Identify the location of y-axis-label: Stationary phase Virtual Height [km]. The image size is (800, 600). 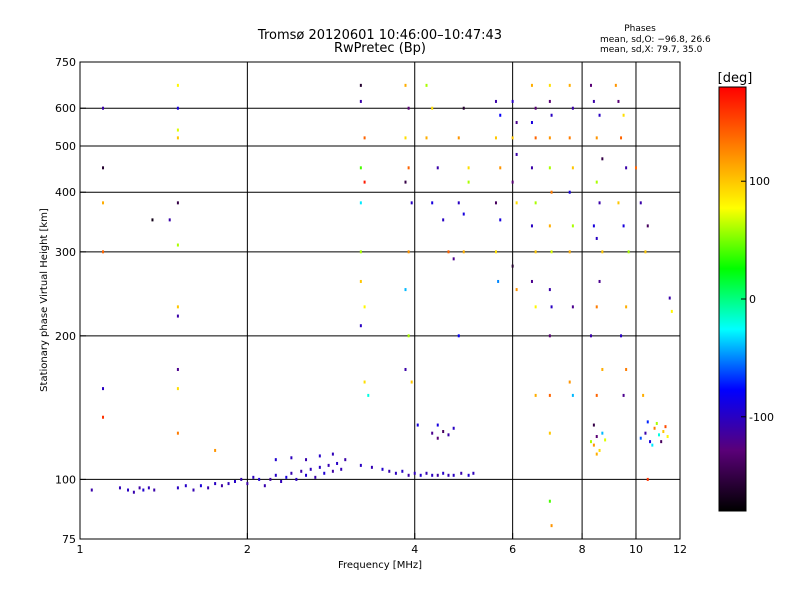
(44, 300).